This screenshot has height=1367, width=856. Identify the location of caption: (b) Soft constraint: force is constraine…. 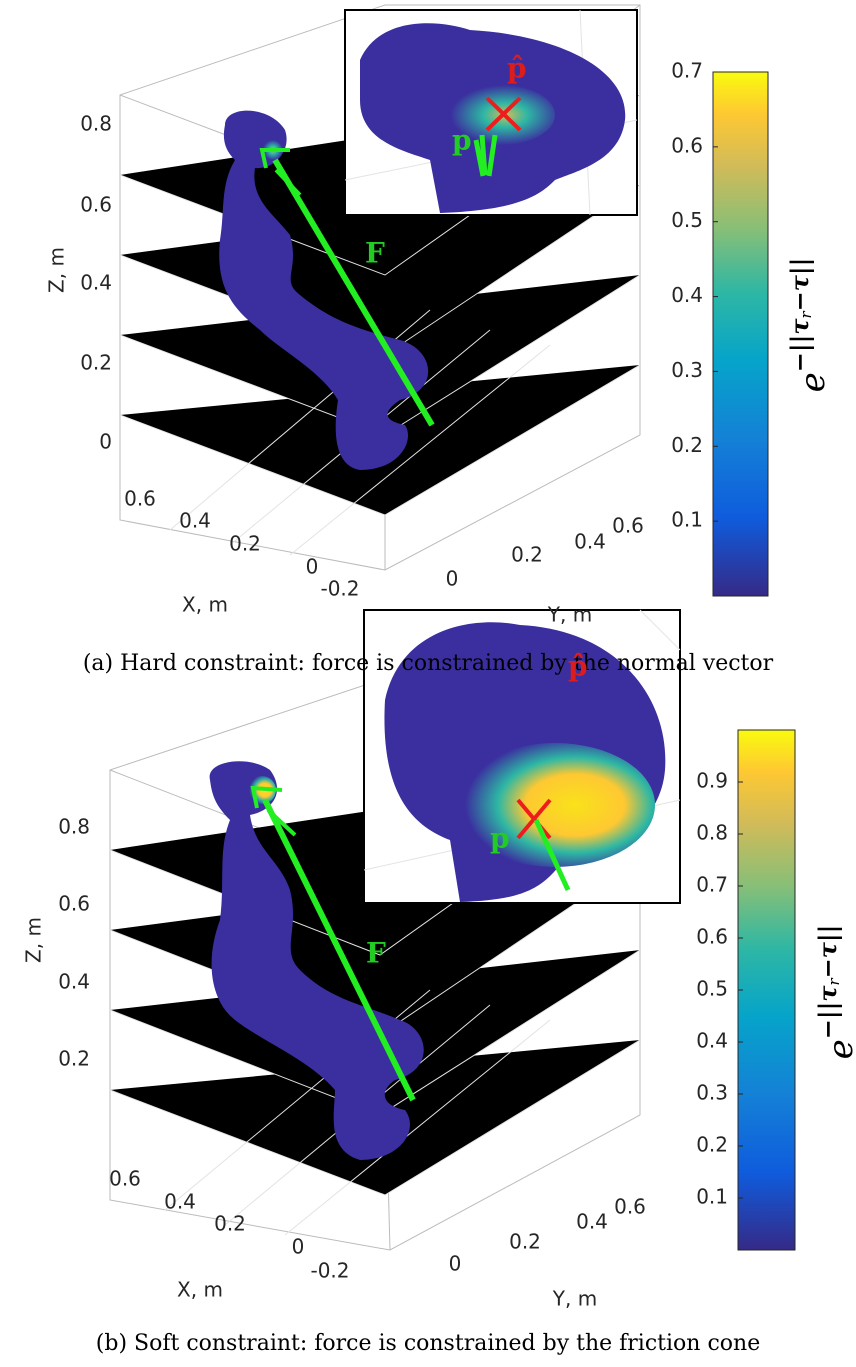
(428, 1343).